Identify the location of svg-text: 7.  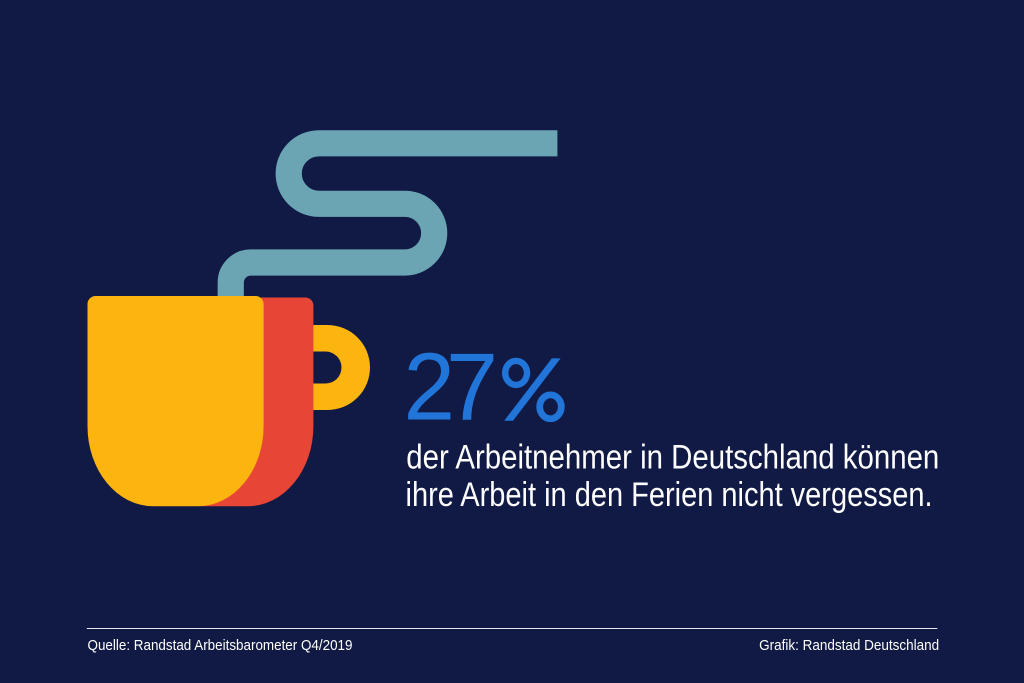
(472, 387).